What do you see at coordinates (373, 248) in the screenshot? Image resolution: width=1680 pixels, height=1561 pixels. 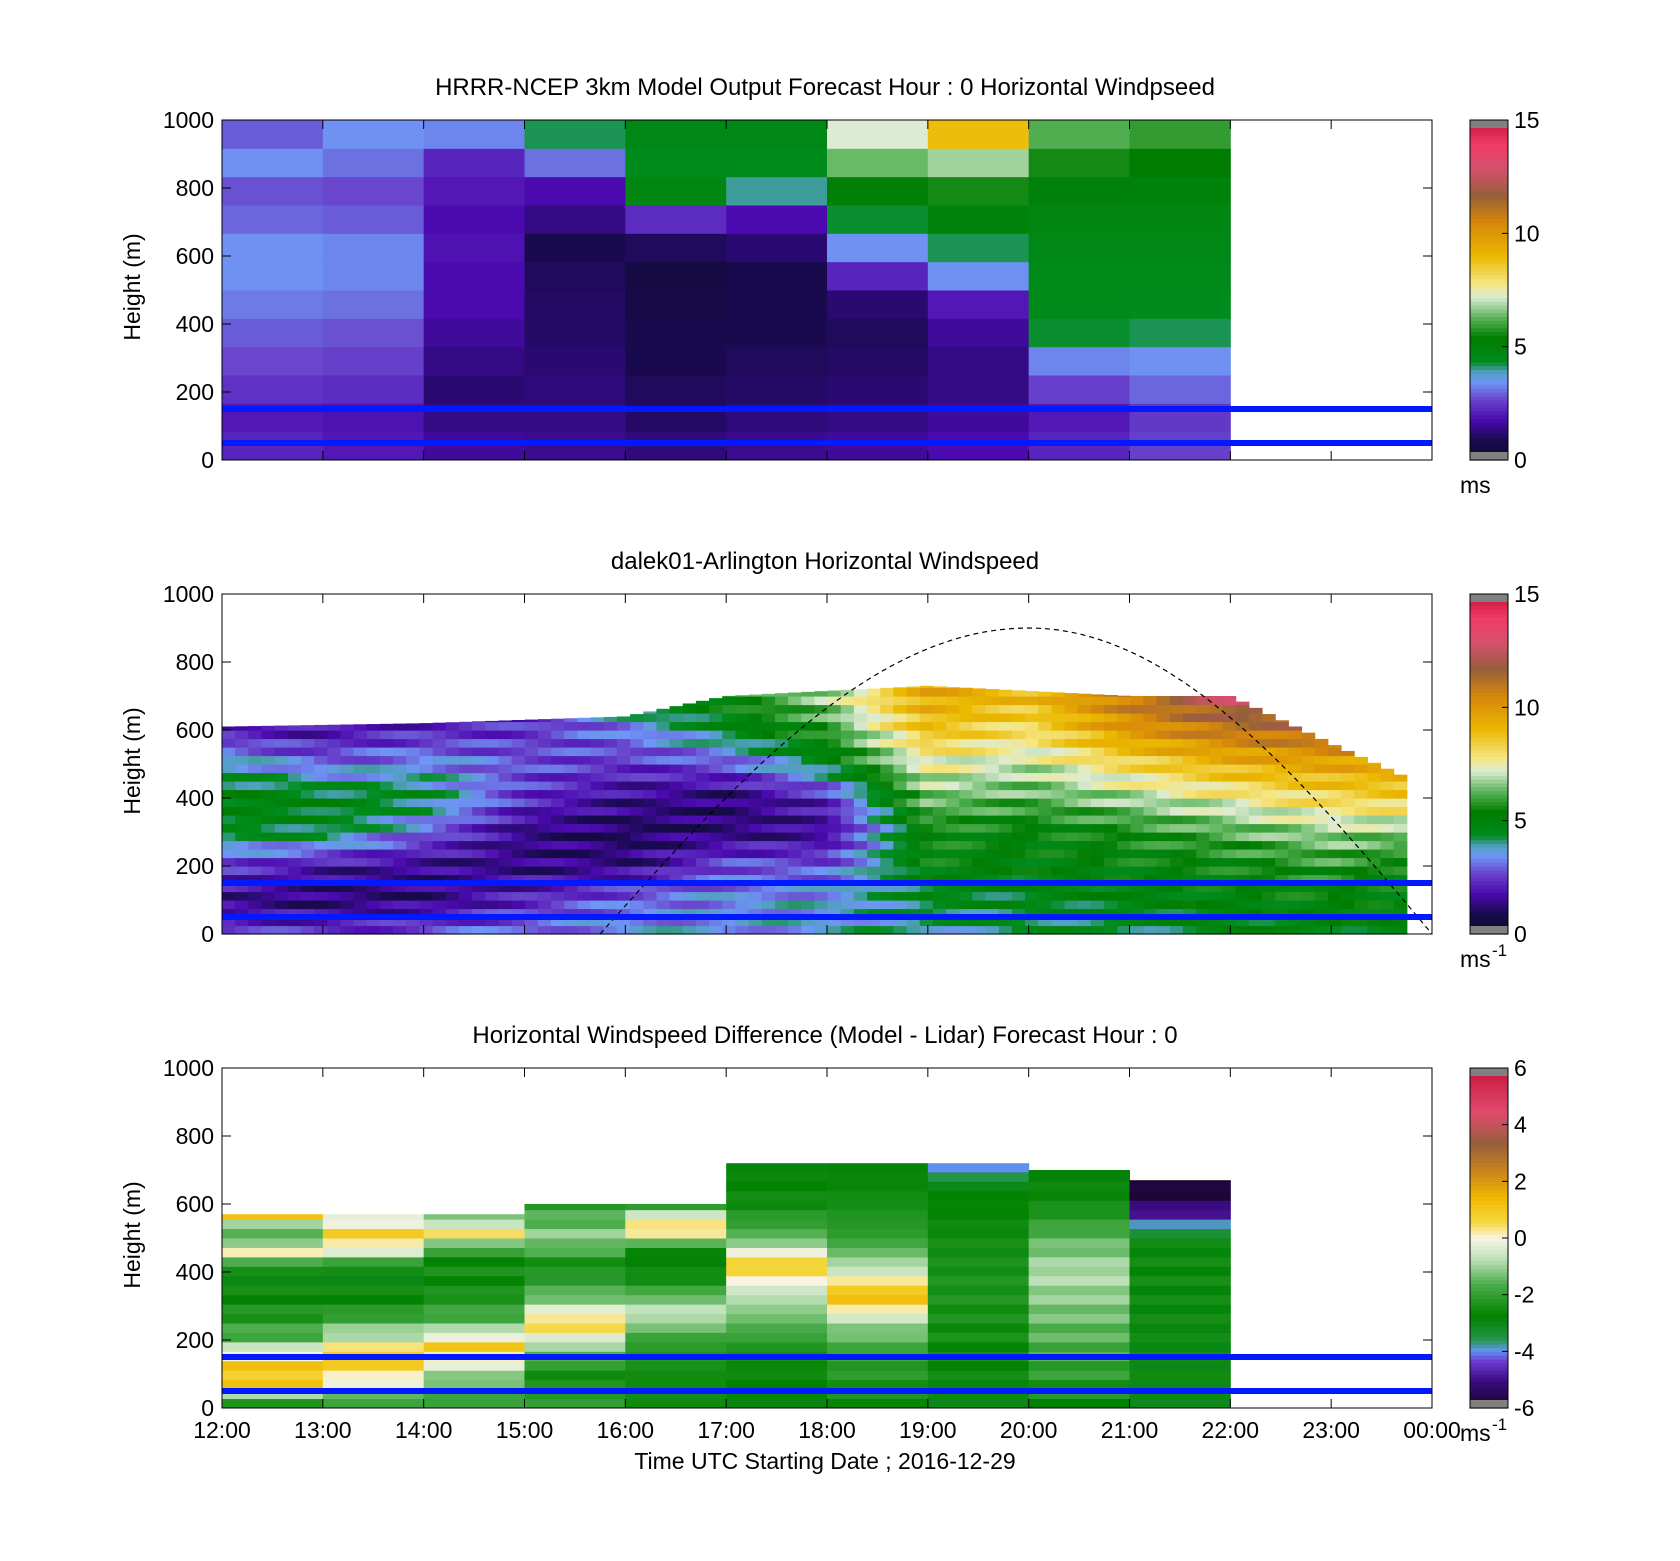 I see `model-cell` at bounding box center [373, 248].